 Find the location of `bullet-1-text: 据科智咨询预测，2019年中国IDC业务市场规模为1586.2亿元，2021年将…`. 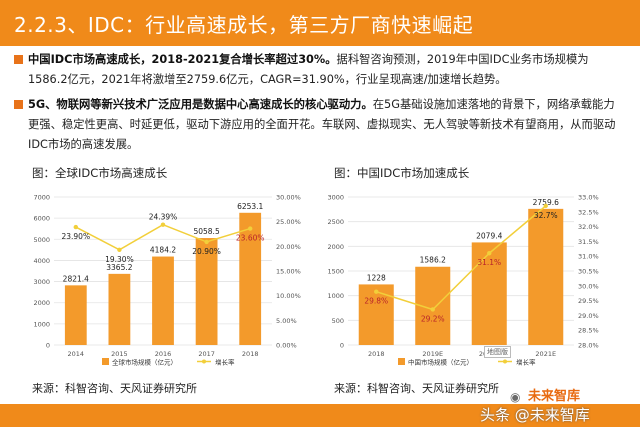

bullet-1-text: 据科智咨询预测，2019年中国IDC业务市场规模为1586.2亿元，2021年将… is located at coordinates (308, 69).